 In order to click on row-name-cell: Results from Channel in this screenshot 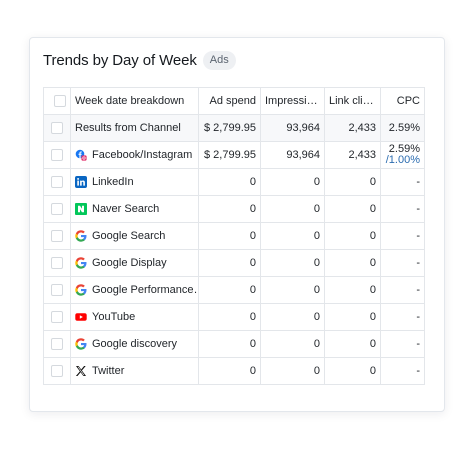, I will do `click(134, 128)`.